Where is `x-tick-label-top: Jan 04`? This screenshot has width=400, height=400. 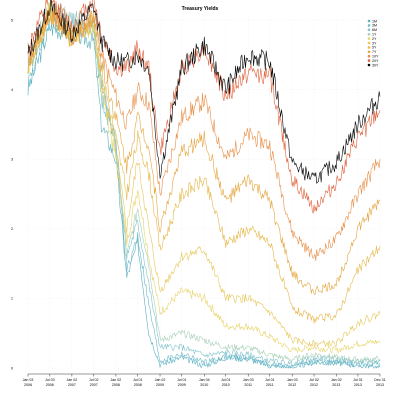 x-tick-label-top: Jan 04 is located at coordinates (204, 380).